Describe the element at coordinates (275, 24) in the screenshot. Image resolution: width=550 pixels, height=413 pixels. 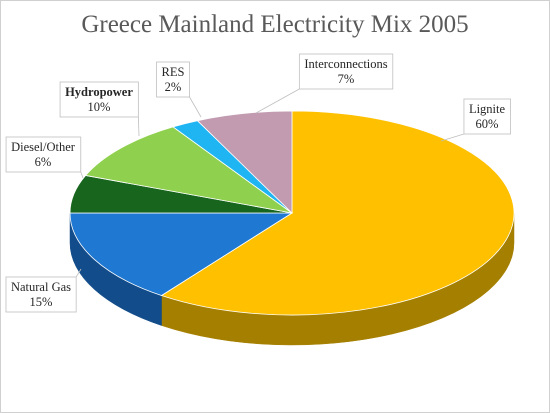
I see `chart-title: Greece Mainland Electricity Mix 2005` at that location.